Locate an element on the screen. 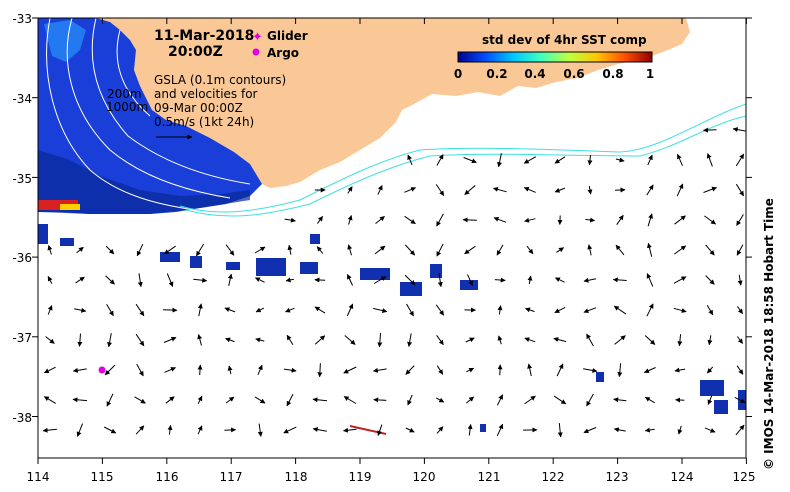 The image size is (790, 492). legend-glider-label: Glider is located at coordinates (287, 36).